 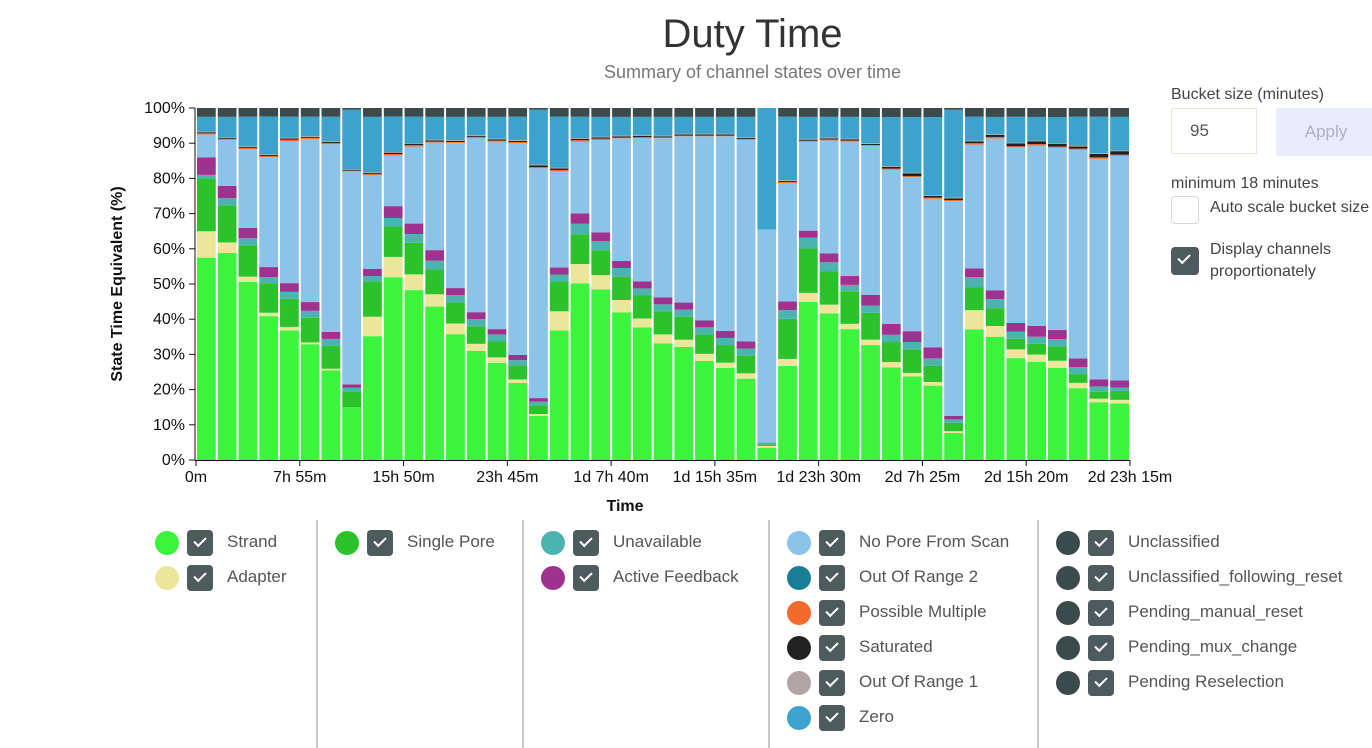 I want to click on legend-checkbox-no-pore-from-scan, so click(x=832, y=543).